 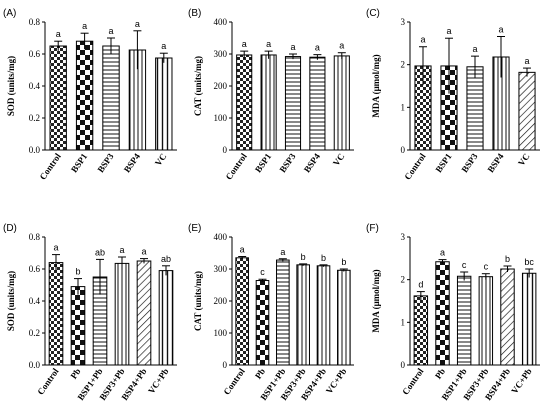 I want to click on significance-label: ab, so click(x=100, y=252).